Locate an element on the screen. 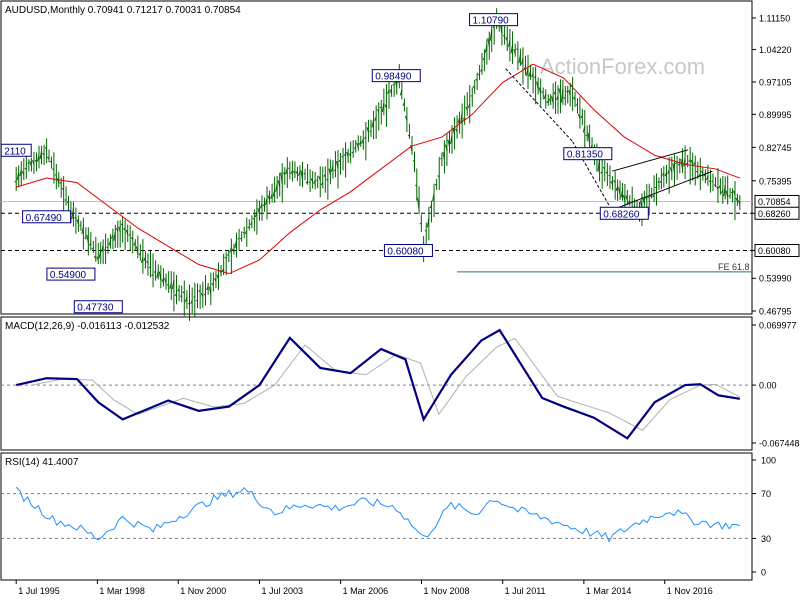  price-annotation: 0.54900 is located at coordinates (71, 274).